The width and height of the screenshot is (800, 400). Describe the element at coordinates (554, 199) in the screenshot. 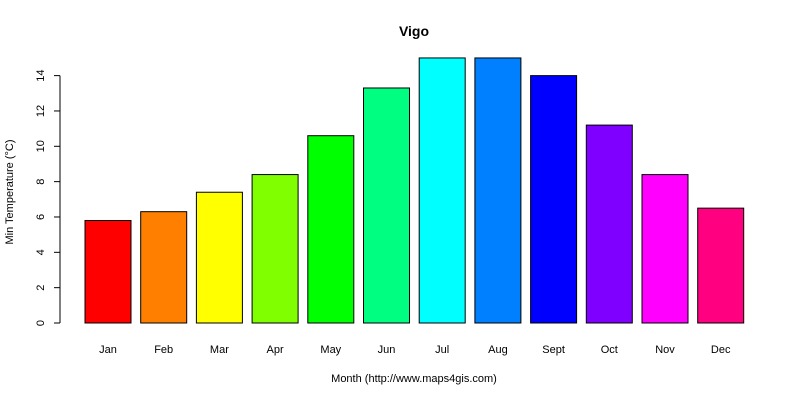

I see `bar-sept` at that location.